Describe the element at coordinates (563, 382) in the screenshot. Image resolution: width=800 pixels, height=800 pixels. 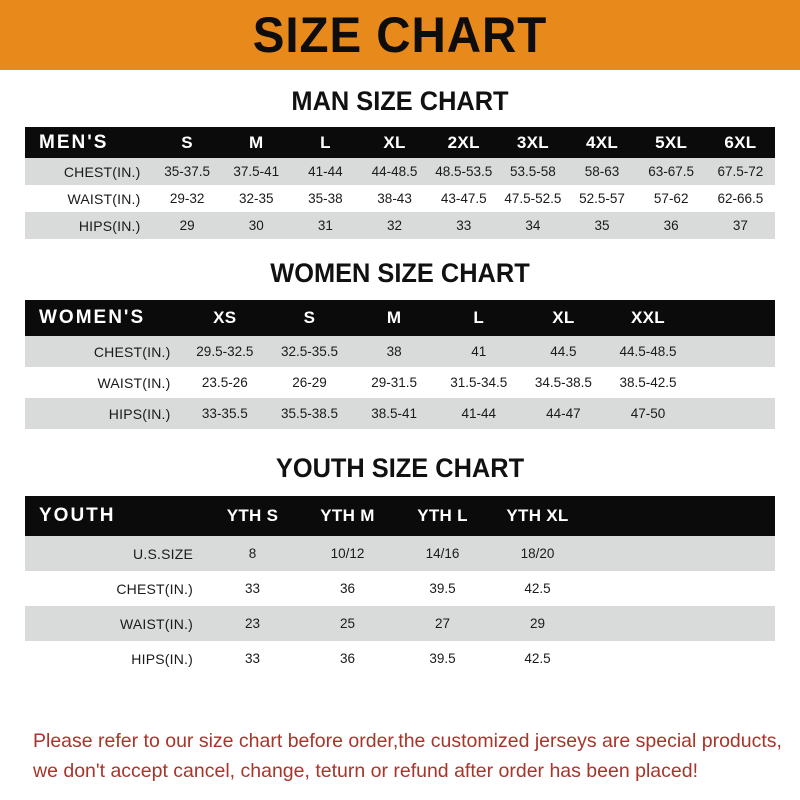
I see `women-measurement-cell: 34.5-38.5` at that location.